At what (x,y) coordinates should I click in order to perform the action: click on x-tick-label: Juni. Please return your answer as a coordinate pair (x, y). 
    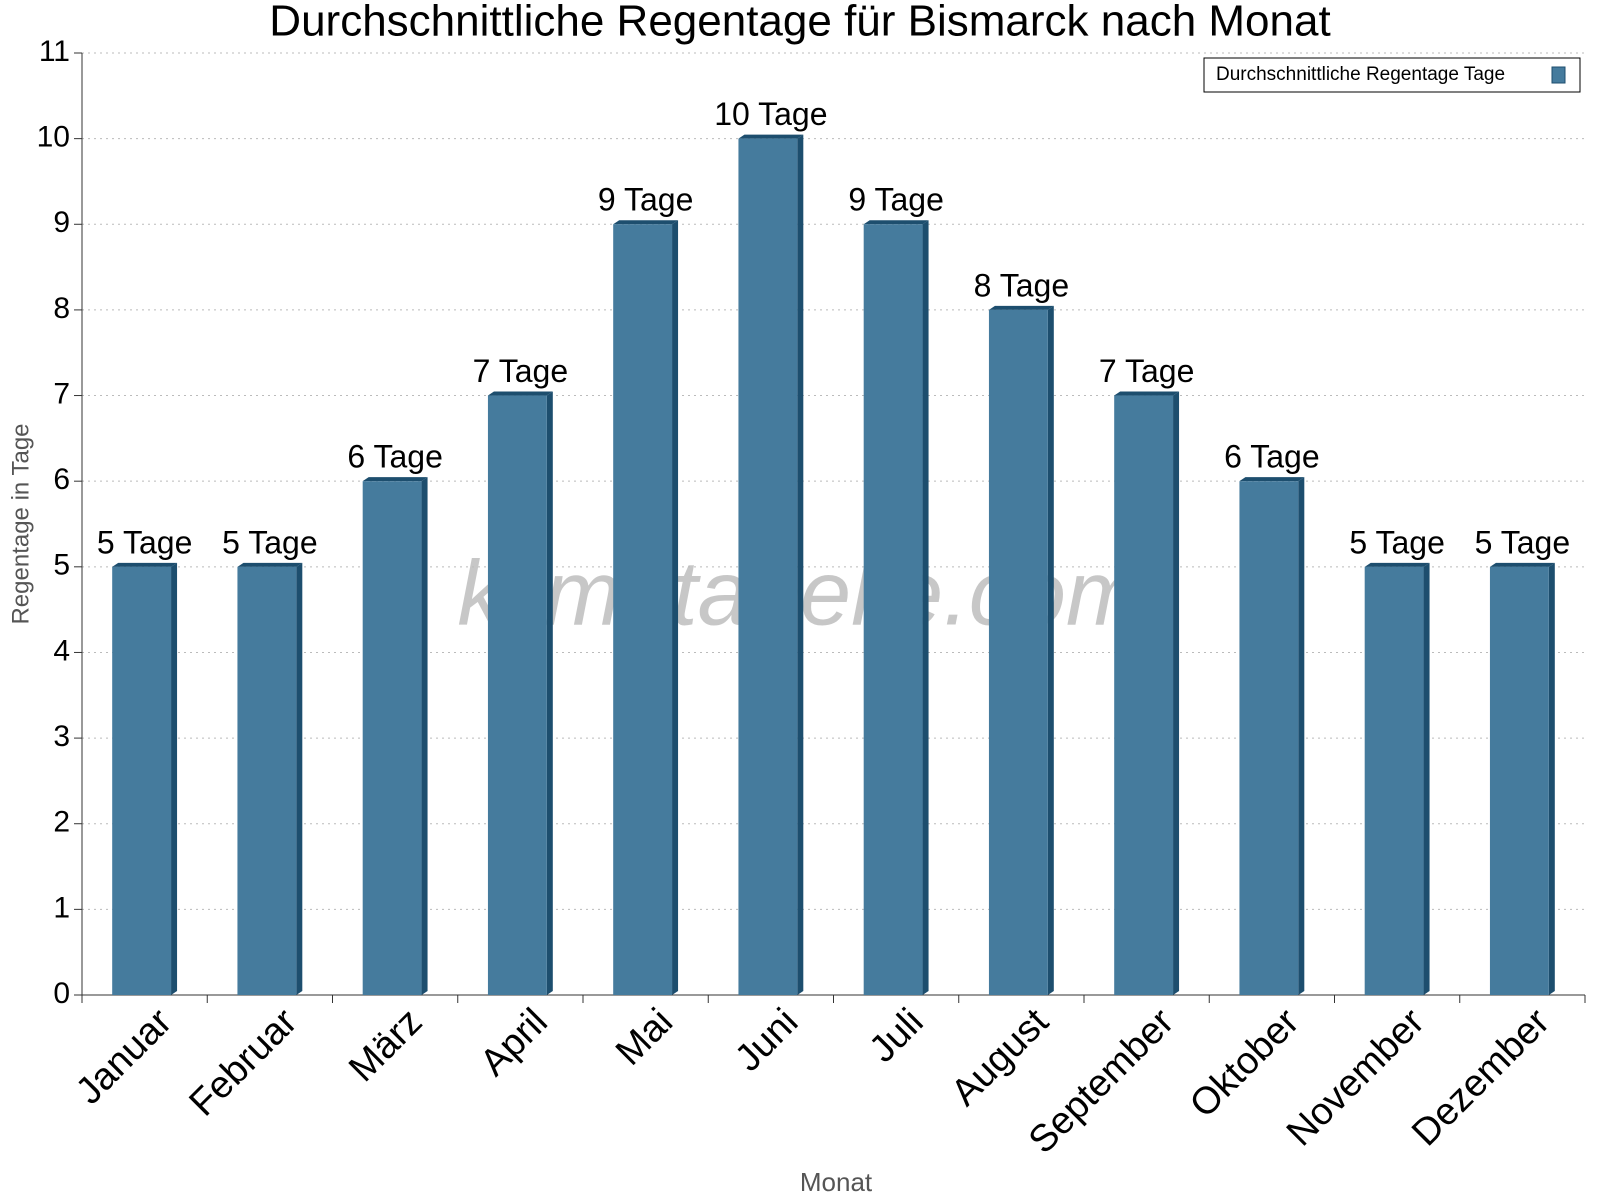
    Looking at the image, I should click on (766, 1040).